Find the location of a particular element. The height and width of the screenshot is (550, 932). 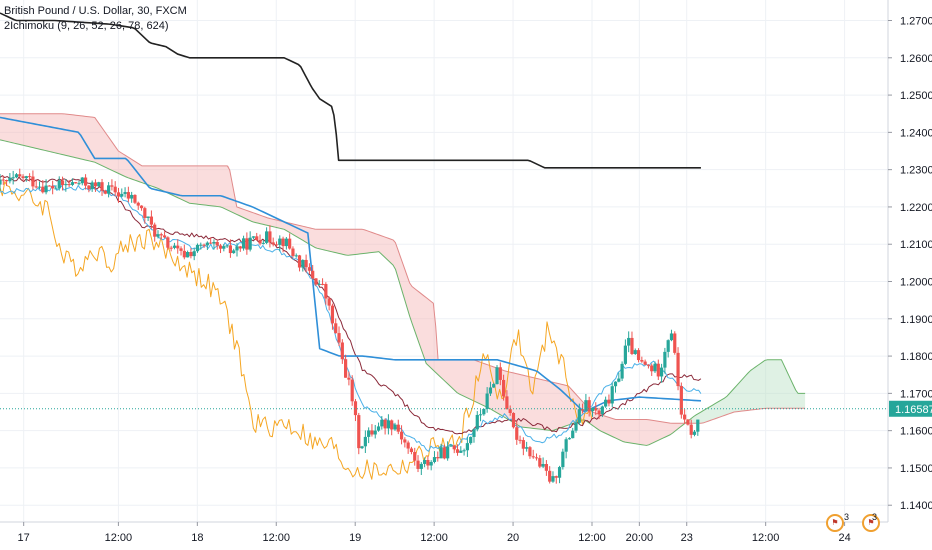

bullish-cloud is located at coordinates (746, 391).